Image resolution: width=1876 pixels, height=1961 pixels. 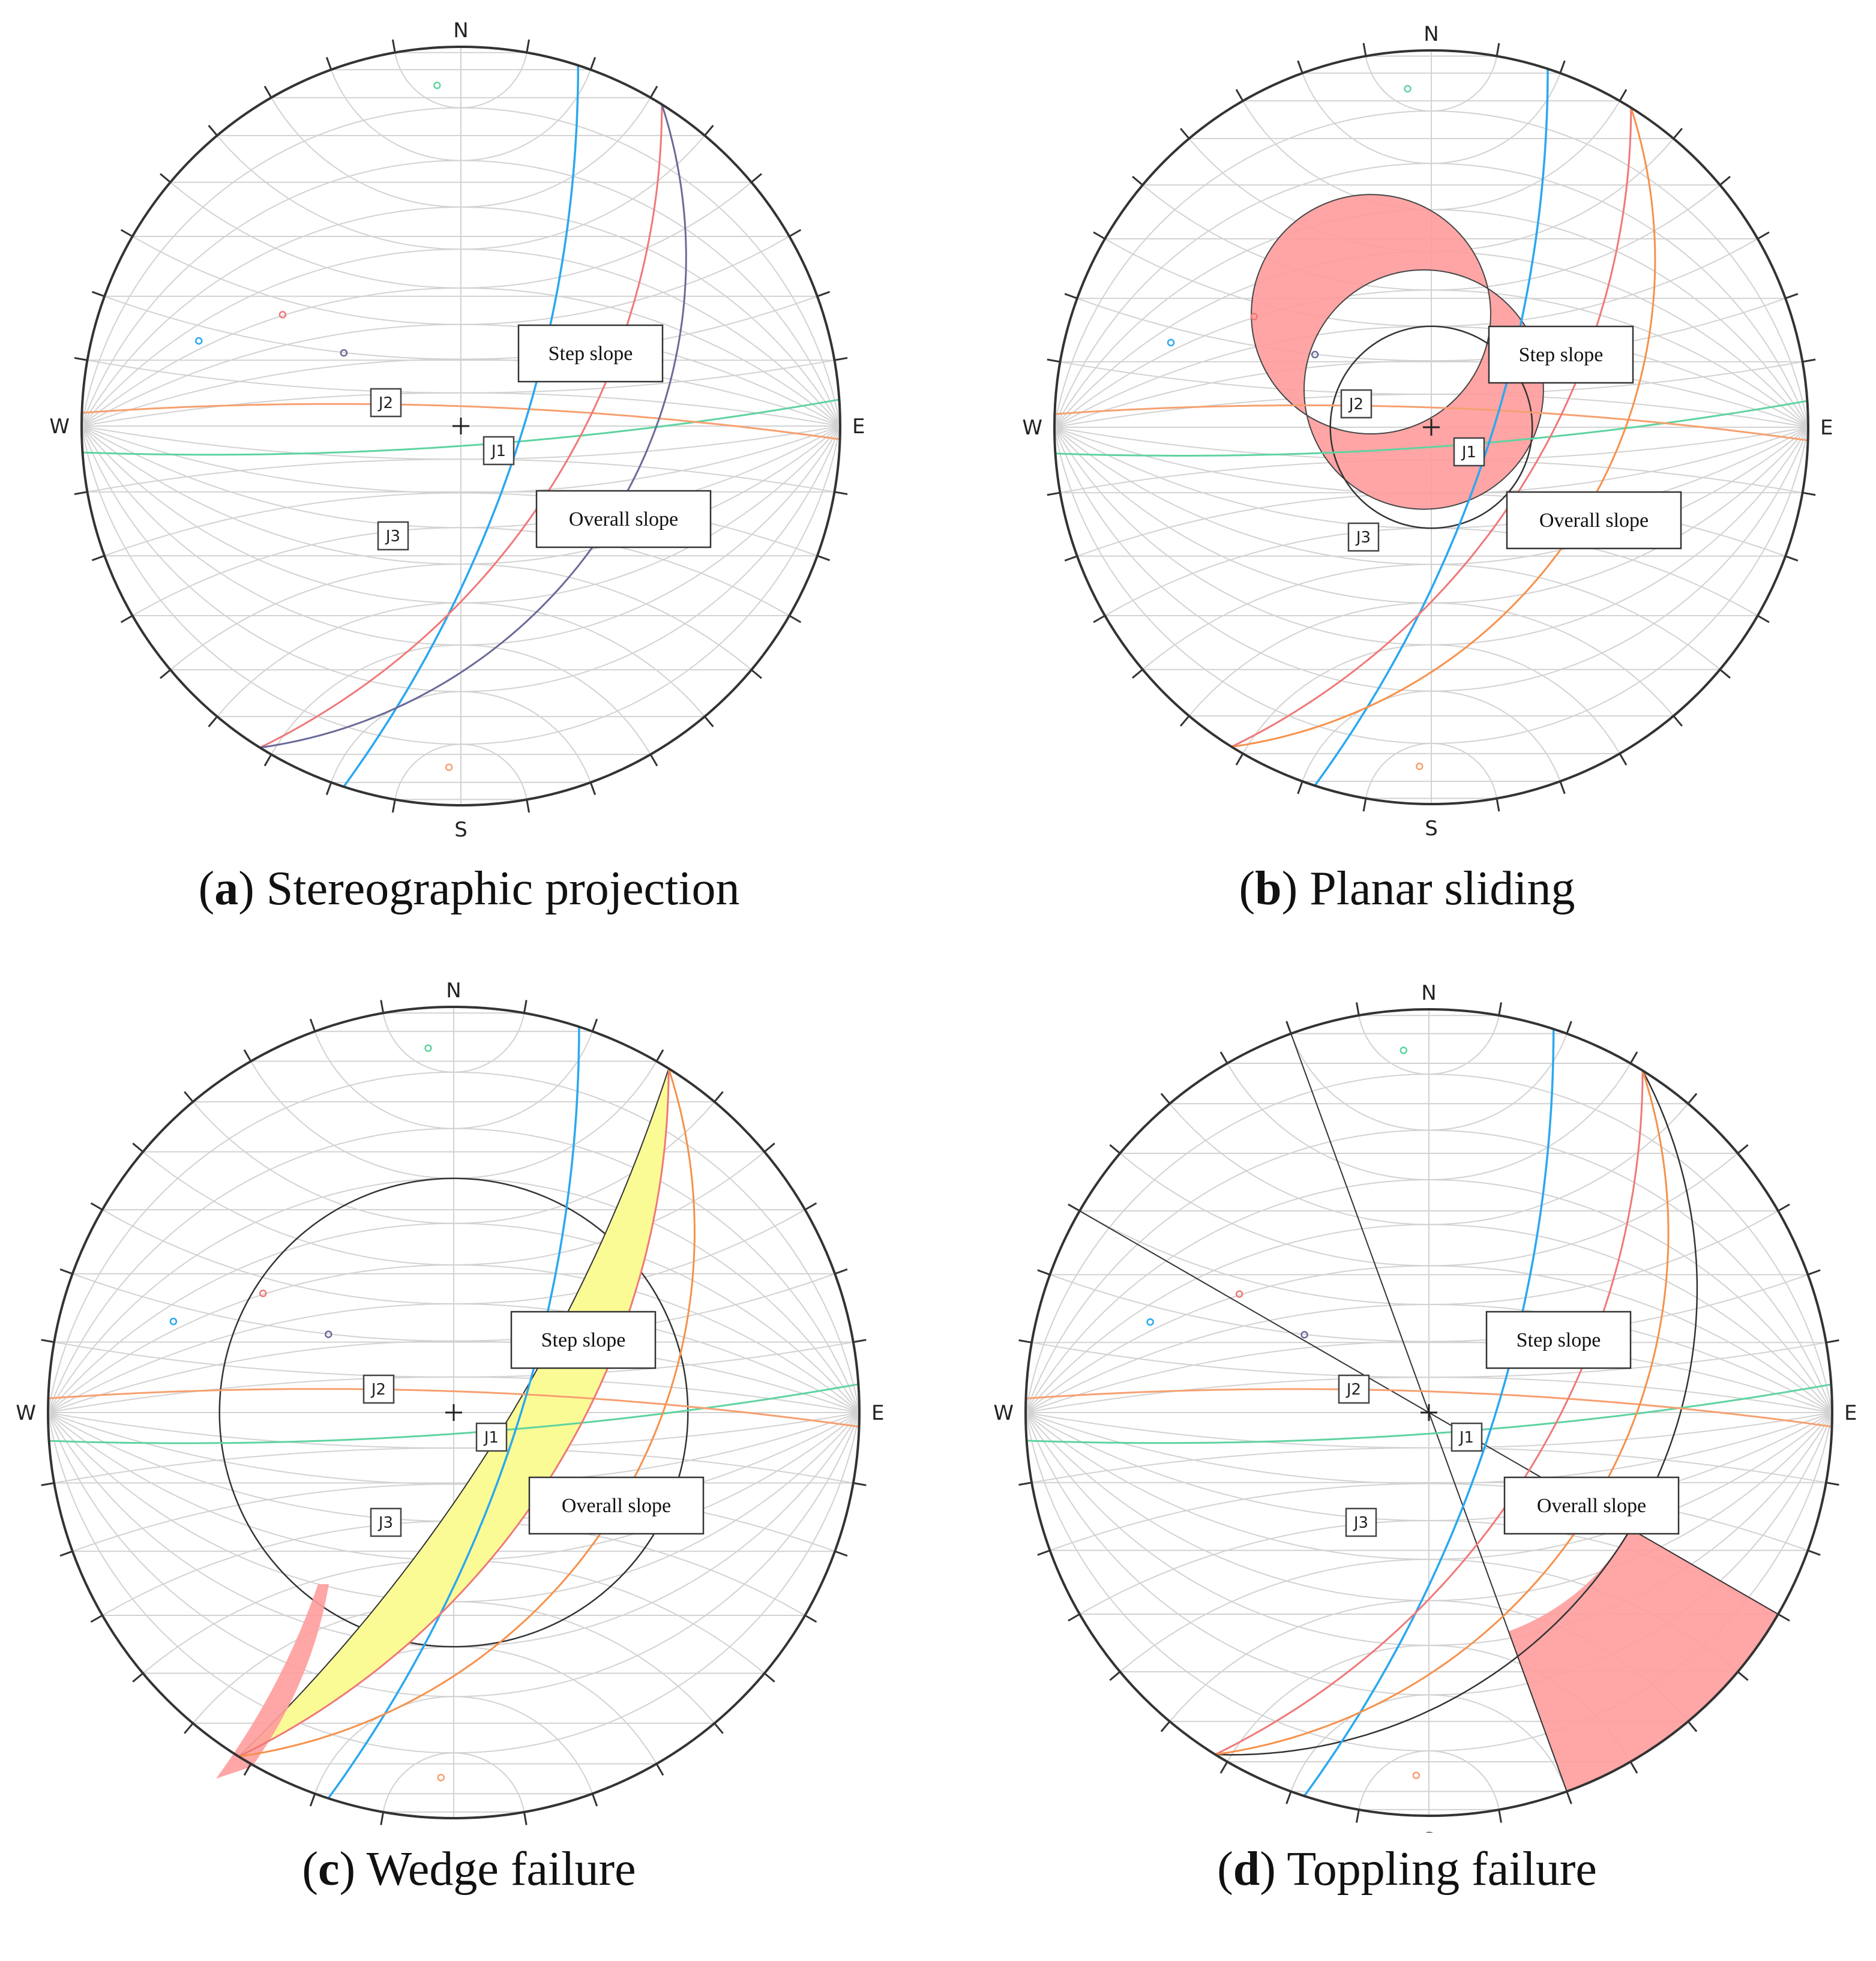 I want to click on step-slope-pole, so click(x=282, y=315).